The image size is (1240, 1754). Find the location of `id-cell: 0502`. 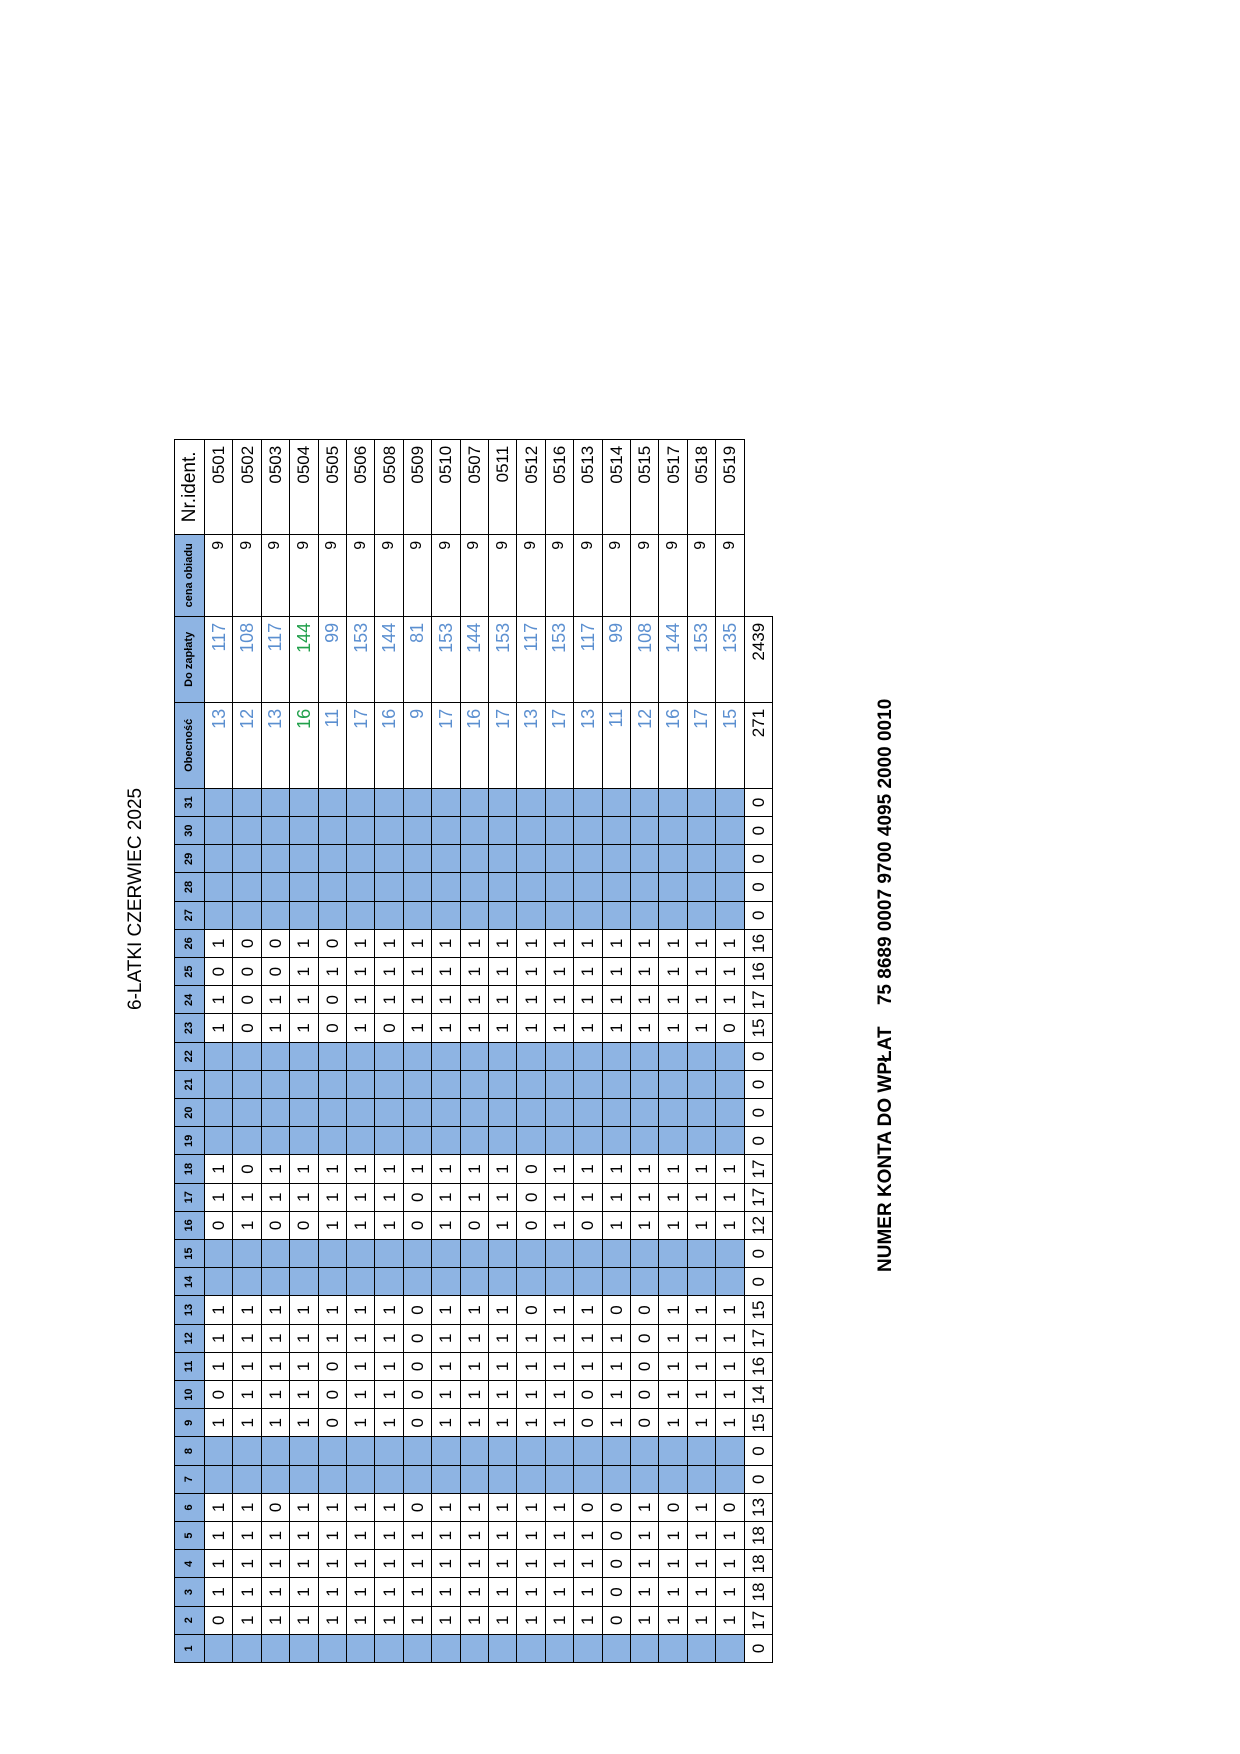

id-cell: 0502 is located at coordinates (247, 486).